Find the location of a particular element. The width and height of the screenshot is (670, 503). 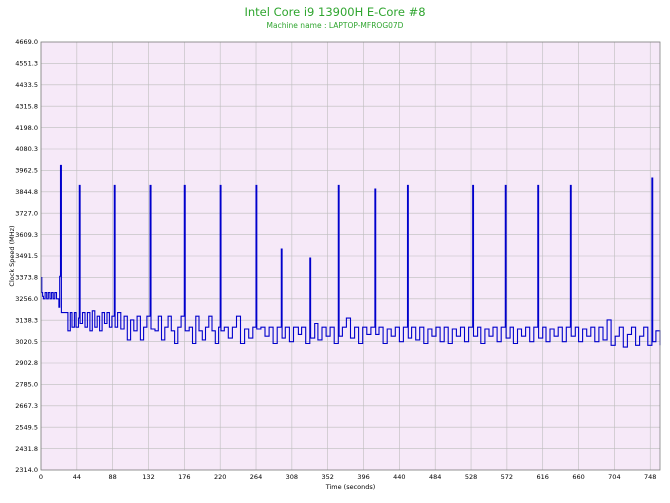

x-tick-label: 572 is located at coordinates (507, 477).